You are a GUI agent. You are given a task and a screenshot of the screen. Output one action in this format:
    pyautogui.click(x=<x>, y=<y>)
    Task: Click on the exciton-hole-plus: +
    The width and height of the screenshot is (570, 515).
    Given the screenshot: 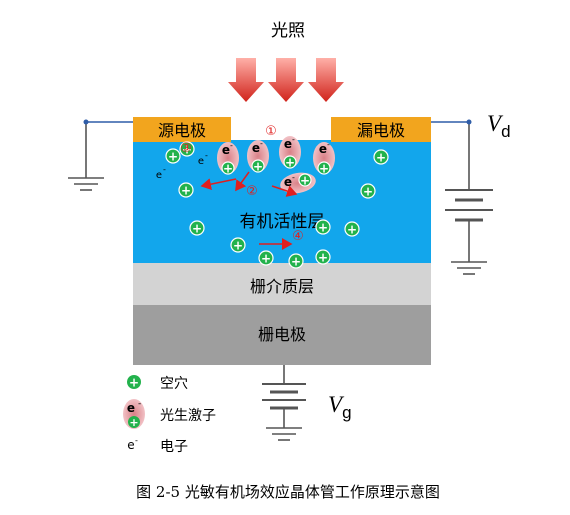 What is the action you would take?
    pyautogui.click(x=133, y=422)
    